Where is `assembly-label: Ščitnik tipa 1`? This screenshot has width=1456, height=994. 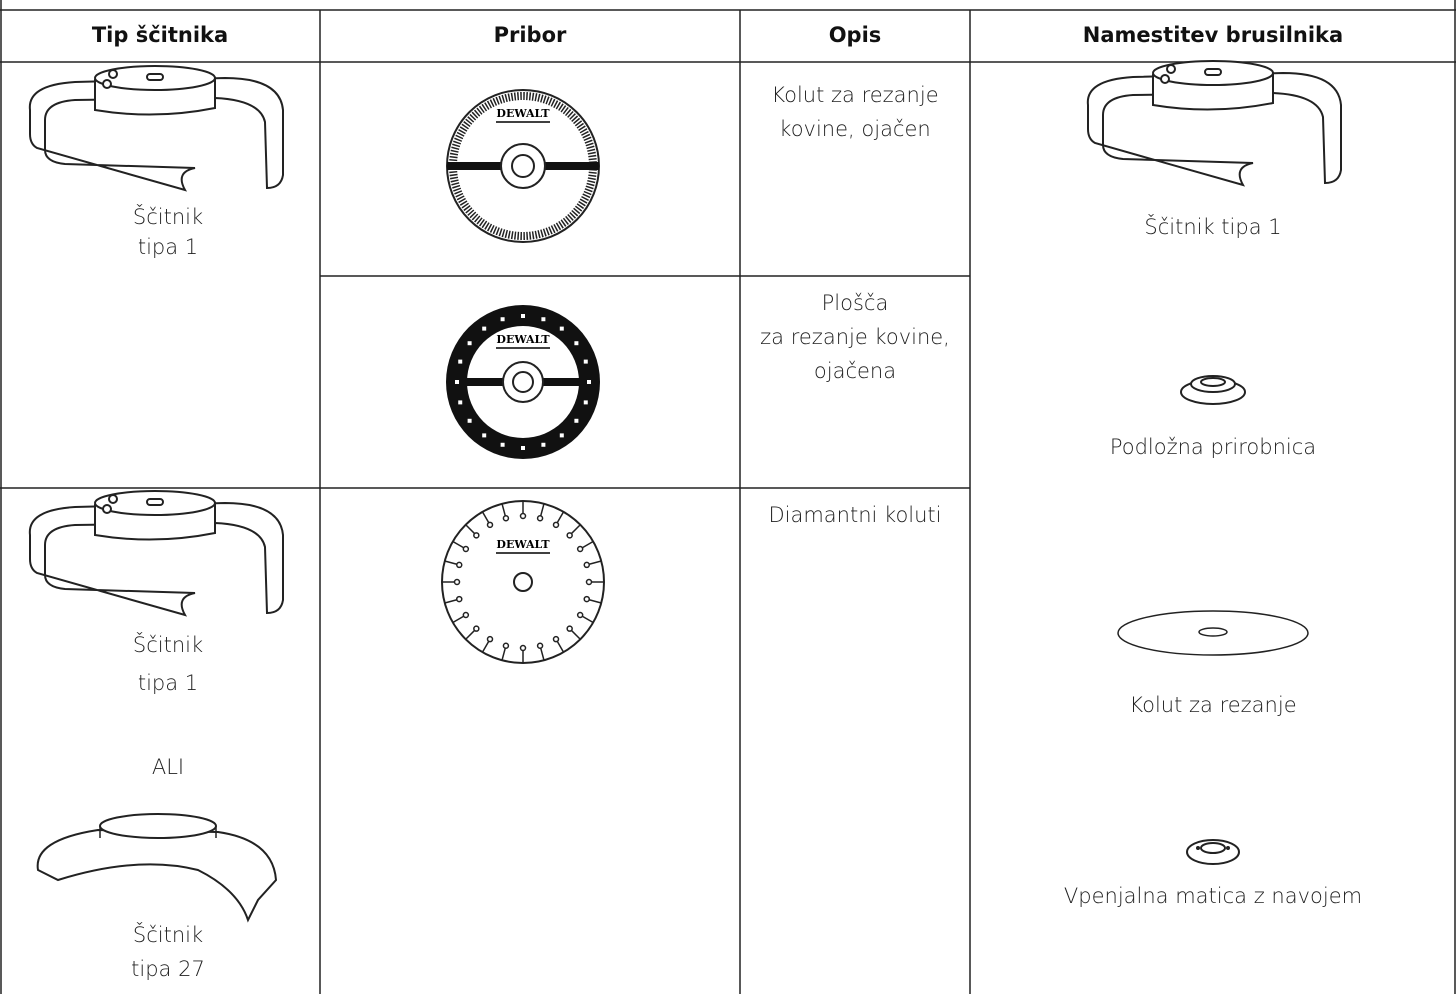
assembly-label: Ščitnik tipa 1 is located at coordinates (1212, 226).